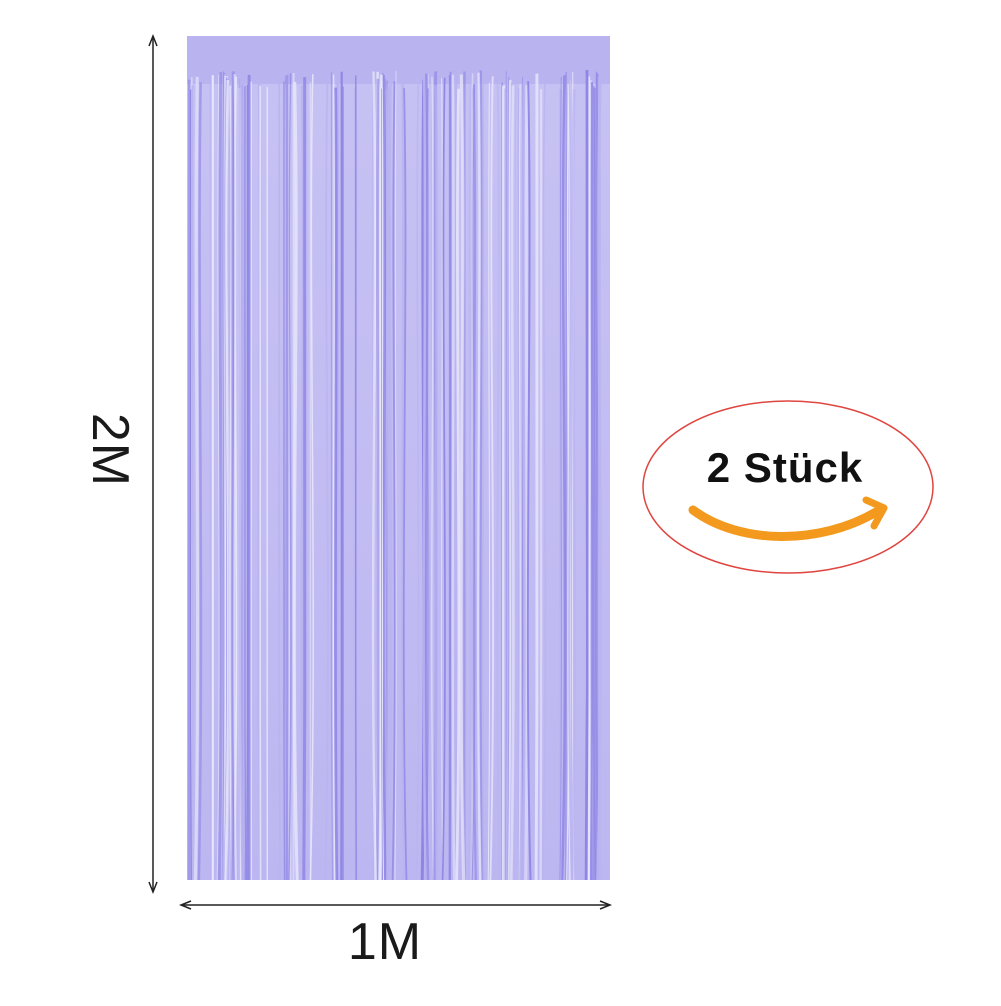 The image size is (1001, 1006). Describe the element at coordinates (153, 464) in the screenshot. I see `height-dimension-arrow` at that location.